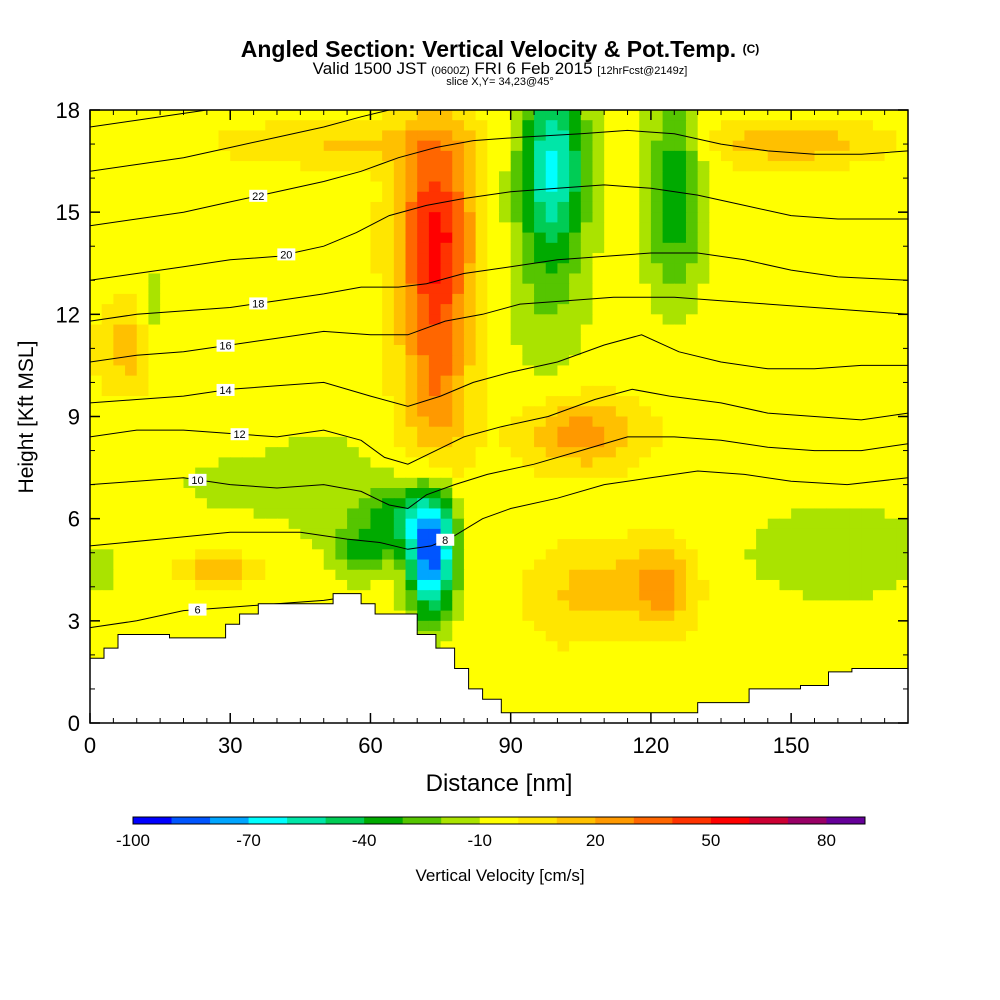  What do you see at coordinates (807, 820) in the screenshot?
I see `colorbar-swatch` at bounding box center [807, 820].